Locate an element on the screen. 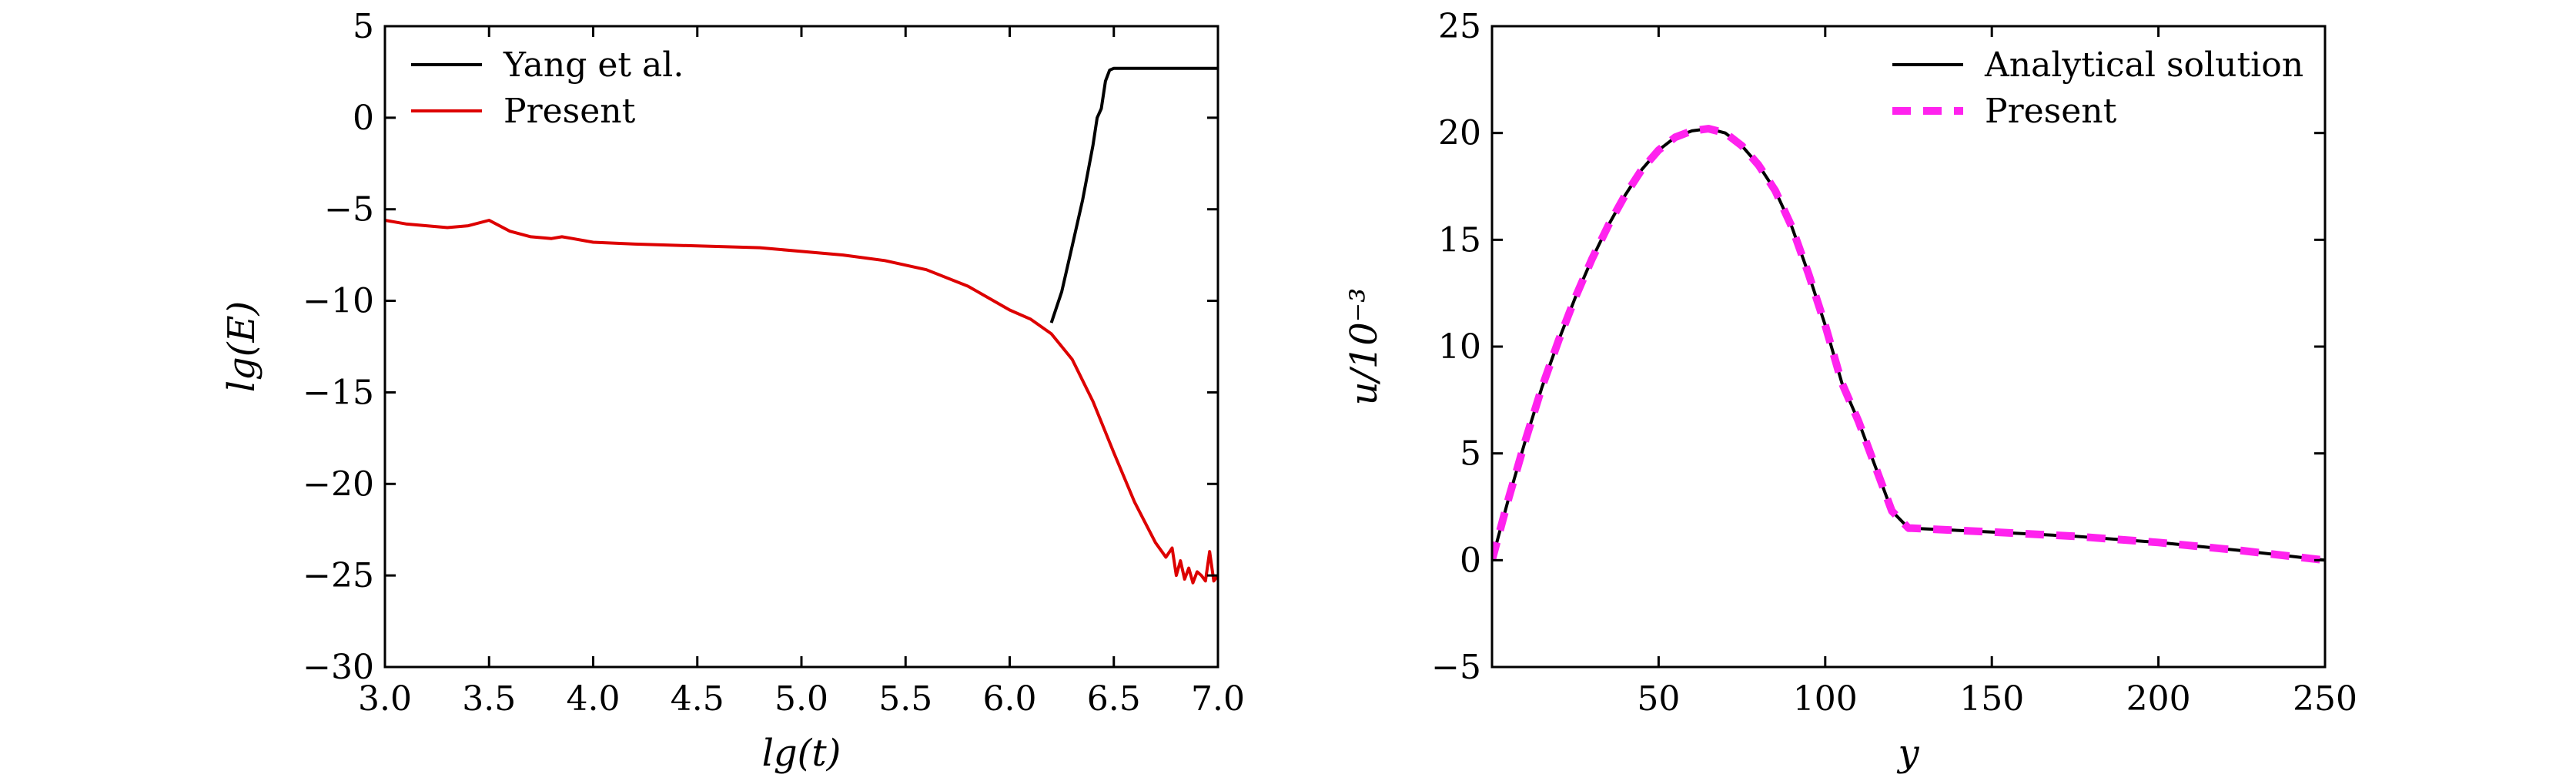 This screenshot has width=2576, height=781. right-y-axis-label: u/10⁻³ is located at coordinates (1364, 347).